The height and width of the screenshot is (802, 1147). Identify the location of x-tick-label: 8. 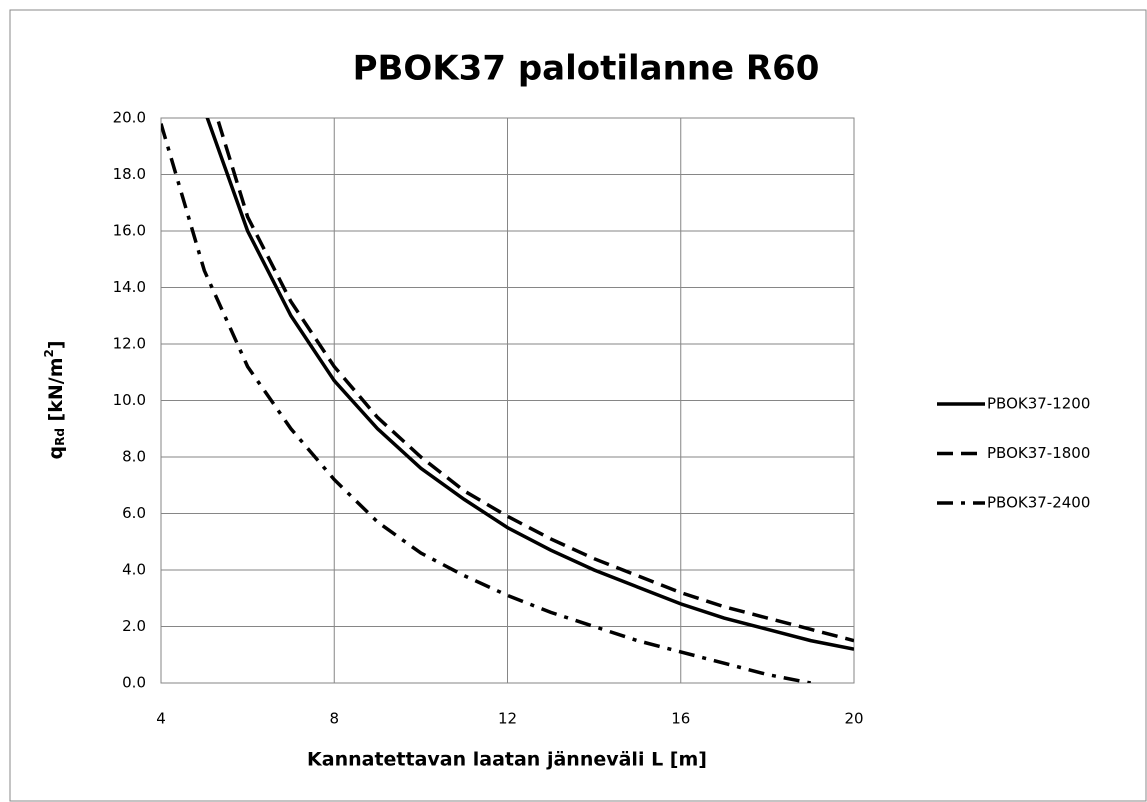
(334, 719).